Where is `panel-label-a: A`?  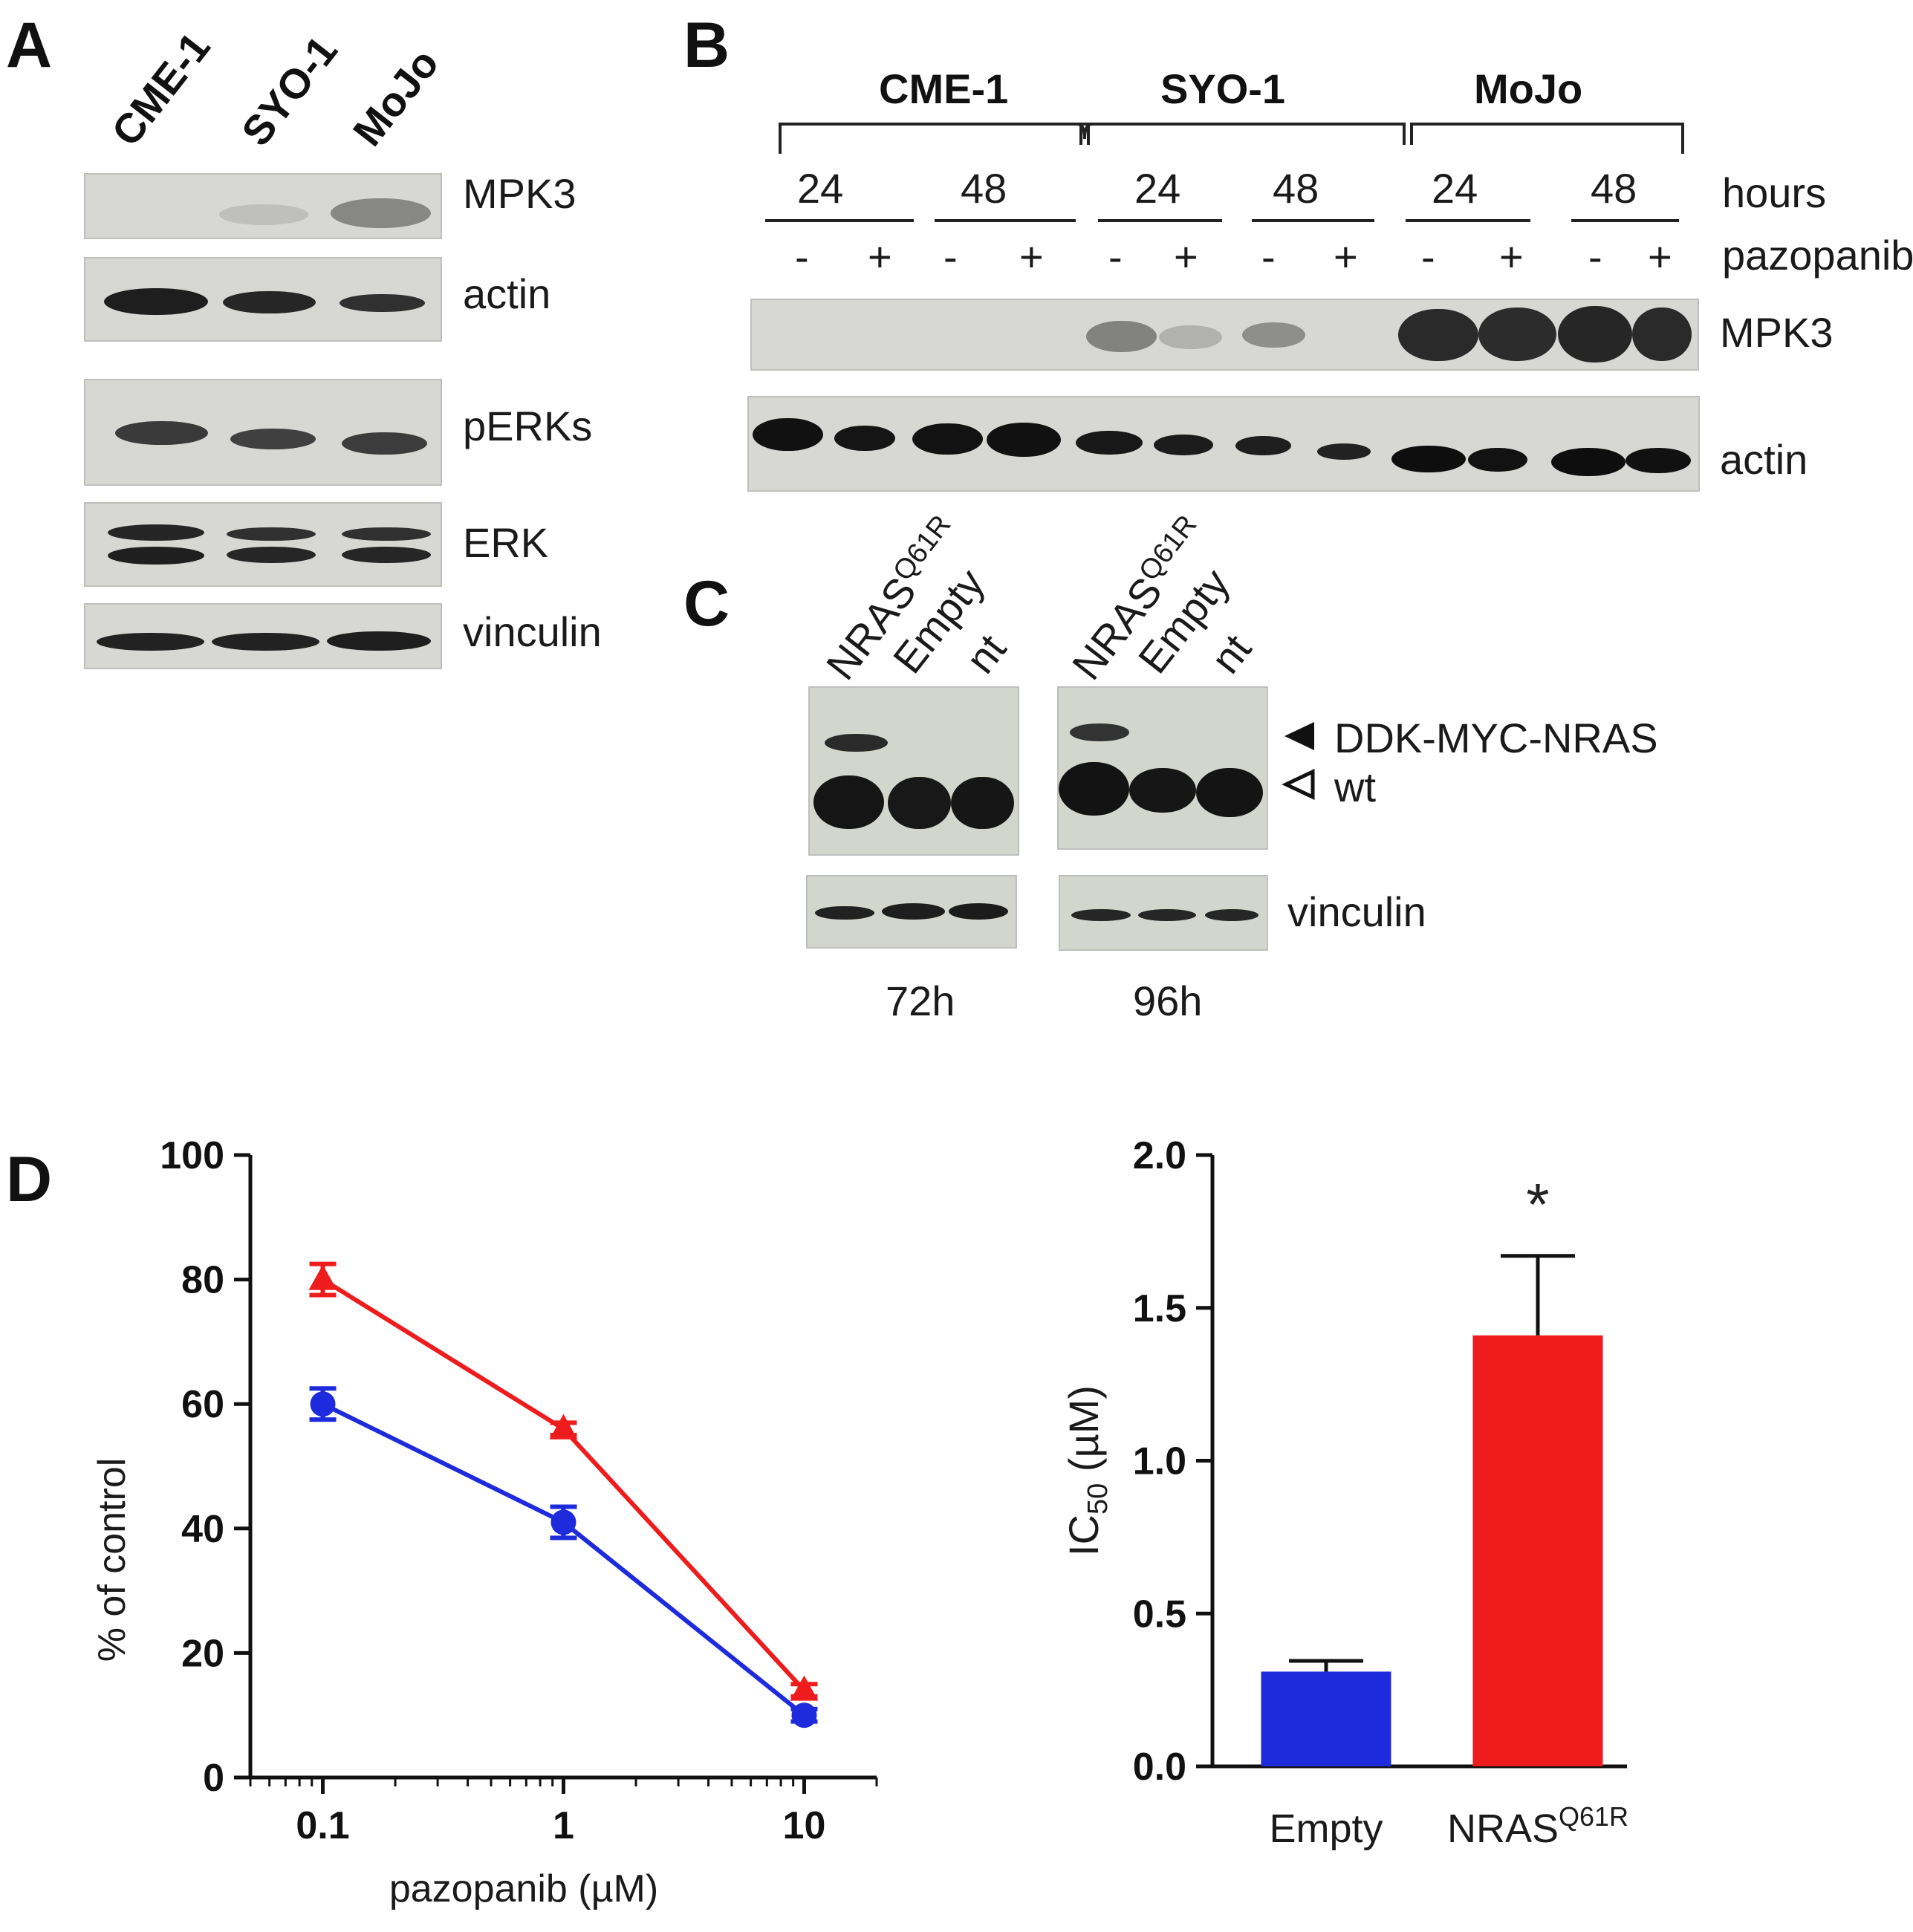 panel-label-a: A is located at coordinates (30, 45).